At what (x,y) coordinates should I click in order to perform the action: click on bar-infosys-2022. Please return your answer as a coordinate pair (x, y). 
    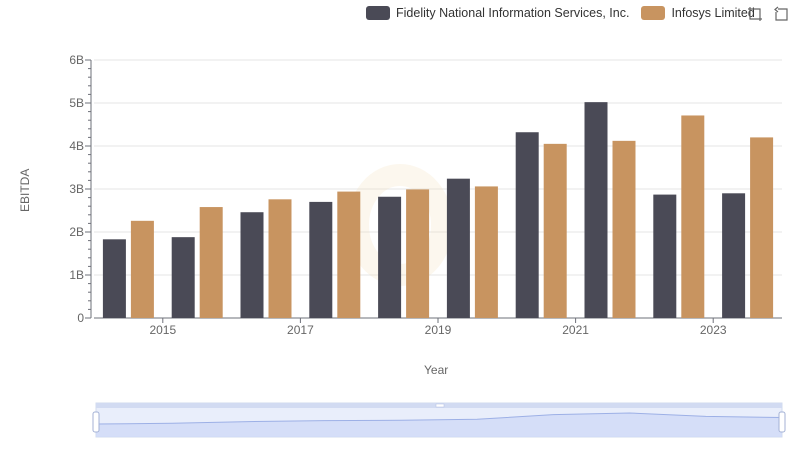
    Looking at the image, I should click on (693, 216).